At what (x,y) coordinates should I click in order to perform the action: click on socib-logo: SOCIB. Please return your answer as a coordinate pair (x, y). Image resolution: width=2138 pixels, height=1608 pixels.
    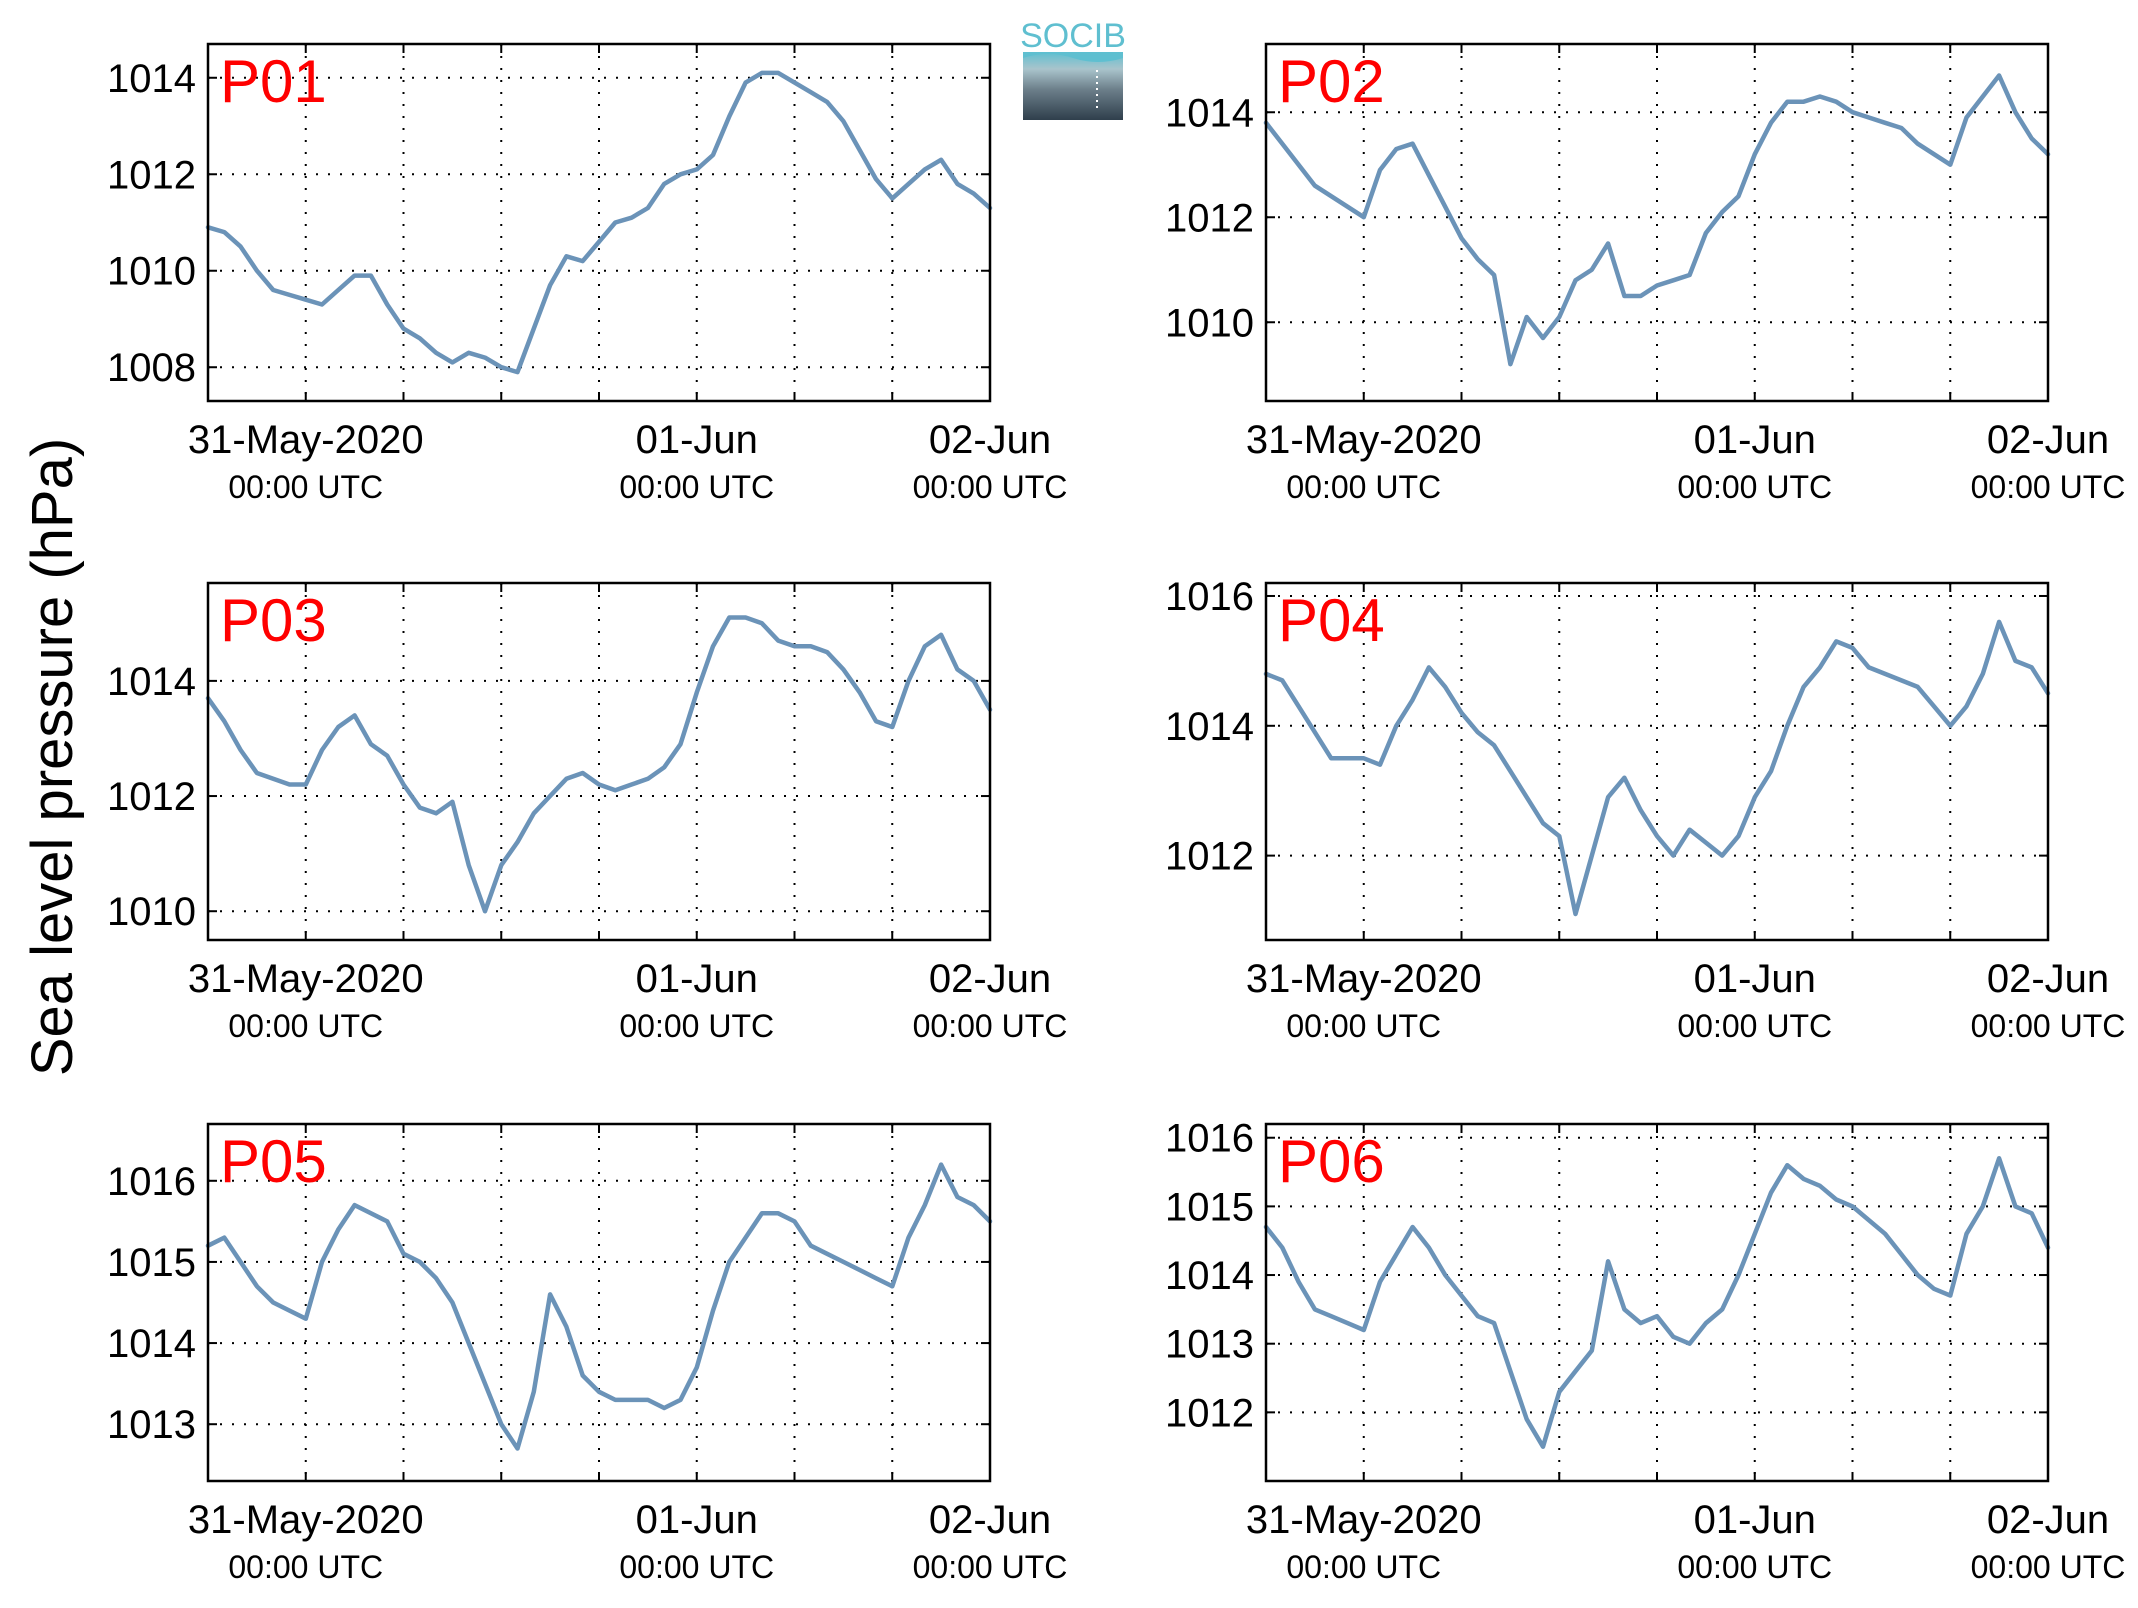
    Looking at the image, I should click on (1073, 68).